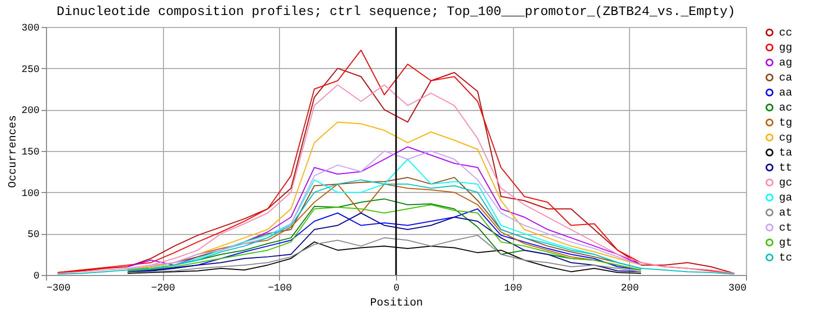 The height and width of the screenshot is (328, 834). What do you see at coordinates (786, 198) in the screenshot?
I see `legend-label: ga` at bounding box center [786, 198].